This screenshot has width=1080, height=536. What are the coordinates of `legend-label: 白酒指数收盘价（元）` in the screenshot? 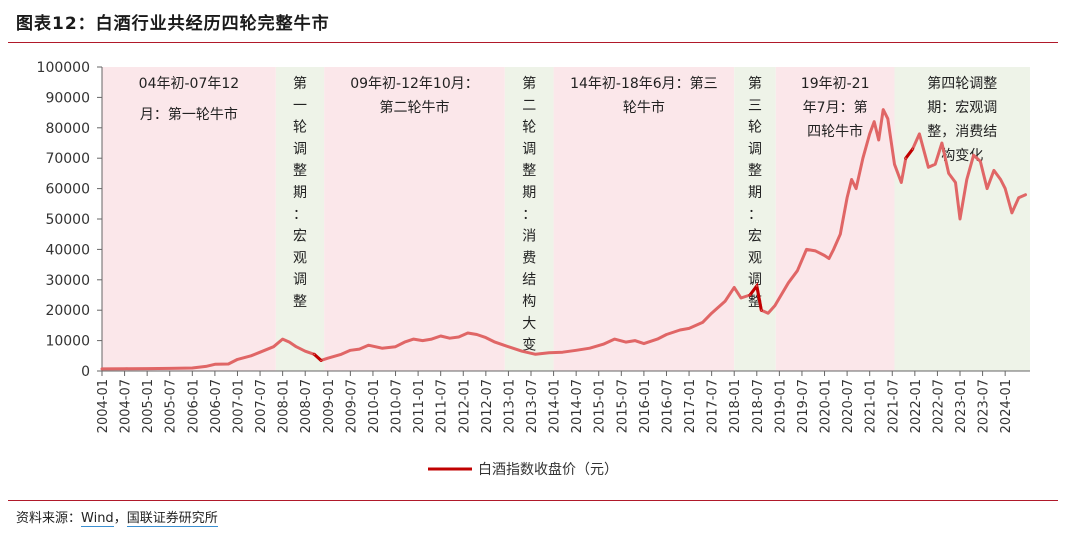 It's located at (548, 469).